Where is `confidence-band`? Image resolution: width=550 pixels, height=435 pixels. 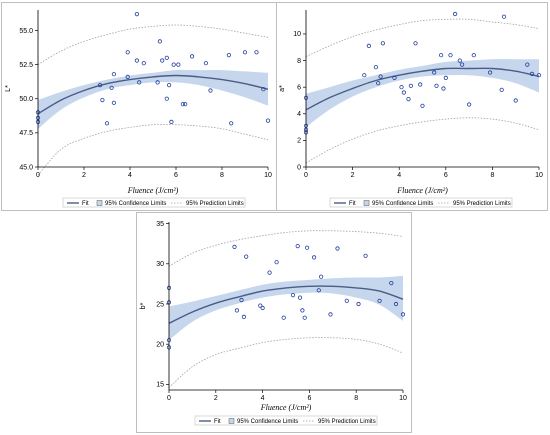 confidence-band is located at coordinates (286, 308).